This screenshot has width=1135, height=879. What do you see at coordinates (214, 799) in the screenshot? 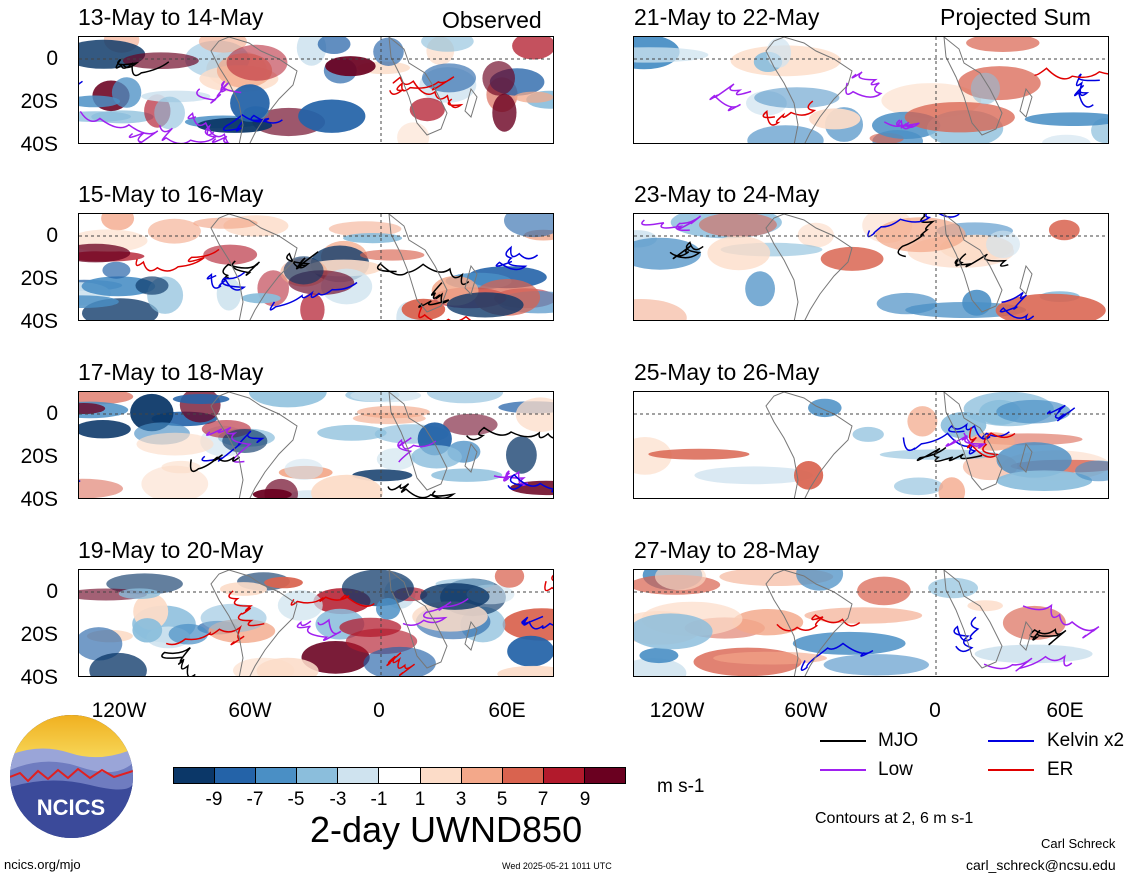
I see `colorbar-label: -9` at bounding box center [214, 799].